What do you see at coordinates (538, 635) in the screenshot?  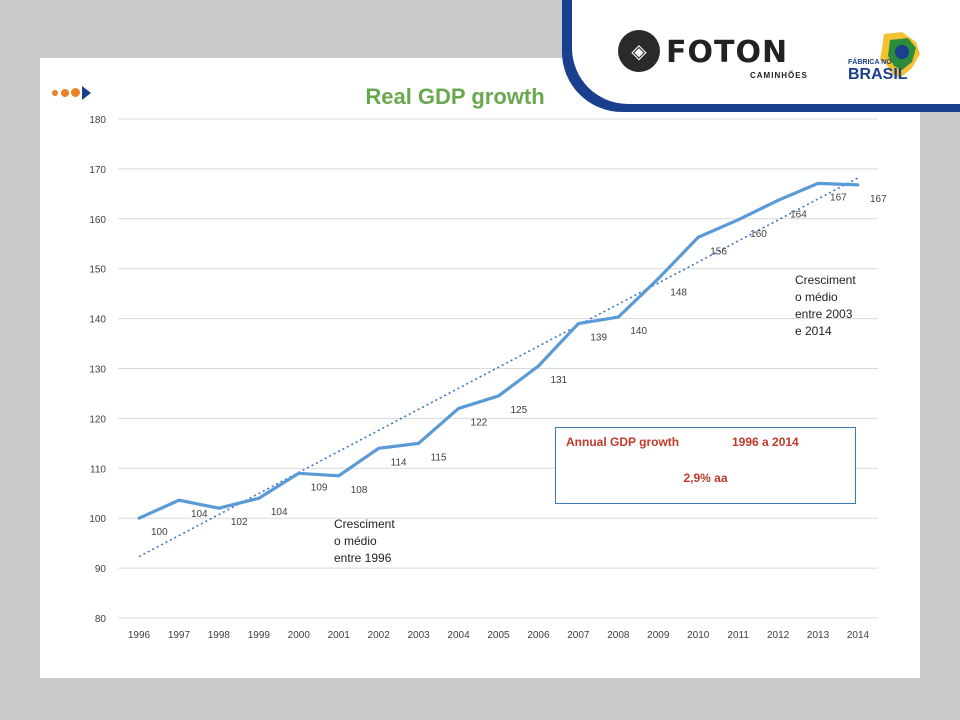 I see `x-tick-label: 2006` at bounding box center [538, 635].